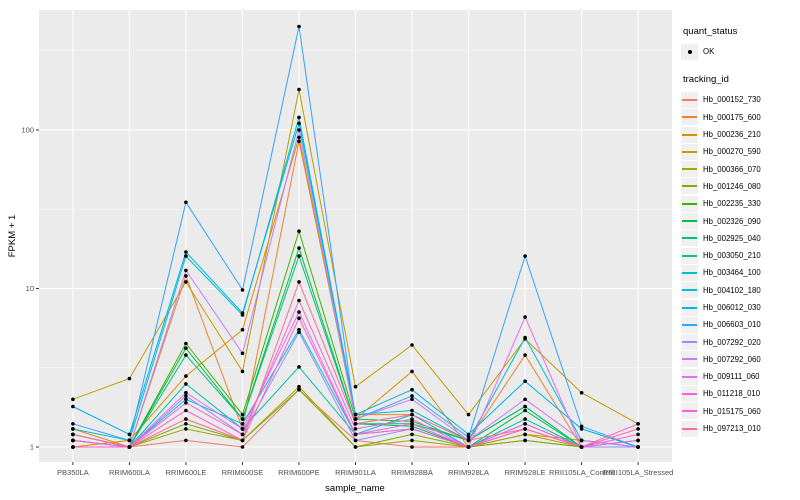 This screenshot has height=500, width=800. What do you see at coordinates (732, 290) in the screenshot?
I see `legend-label: Hb_004102_180` at bounding box center [732, 290].